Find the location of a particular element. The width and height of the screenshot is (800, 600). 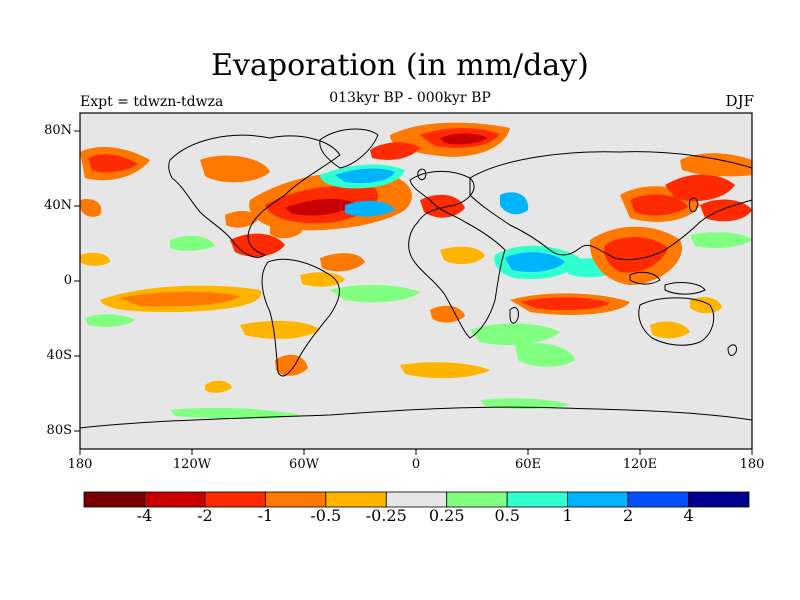

colorbar-label: 4 is located at coordinates (688, 515).